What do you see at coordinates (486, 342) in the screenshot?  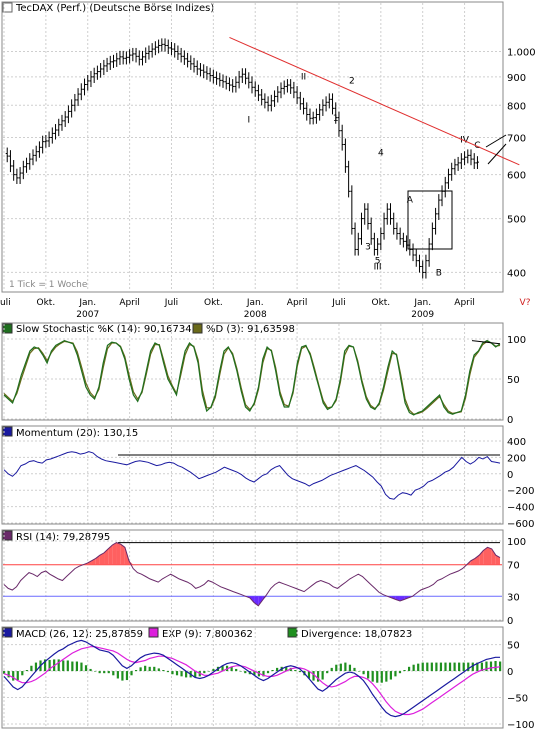 I see `stoch-divergence-line` at bounding box center [486, 342].